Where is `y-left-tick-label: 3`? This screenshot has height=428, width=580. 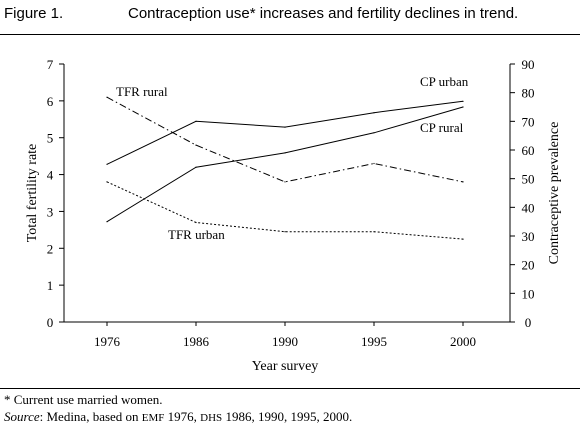 y-left-tick-label: 3 is located at coordinates (50, 211).